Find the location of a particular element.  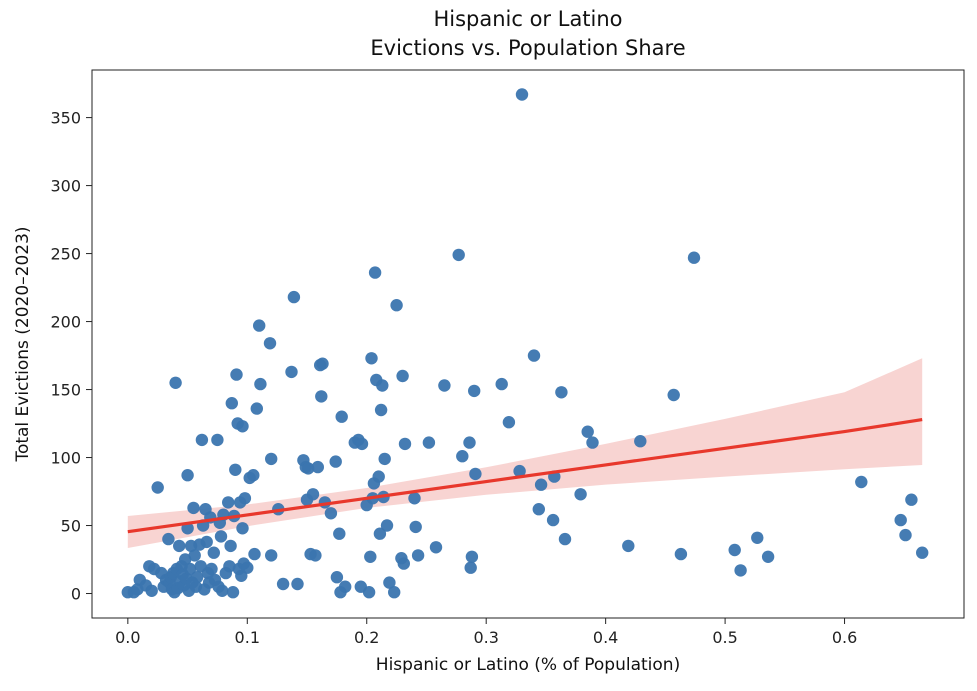

x-tick-label: 0.6 is located at coordinates (844, 637).